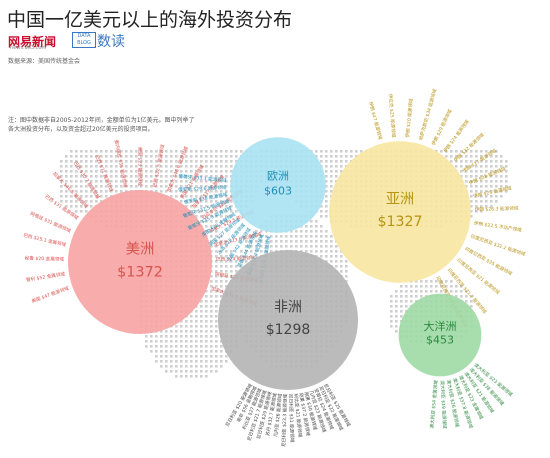  What do you see at coordinates (497, 209) in the screenshot?
I see `project-label: 伊朗 $26.3 能源领域` at bounding box center [497, 209].